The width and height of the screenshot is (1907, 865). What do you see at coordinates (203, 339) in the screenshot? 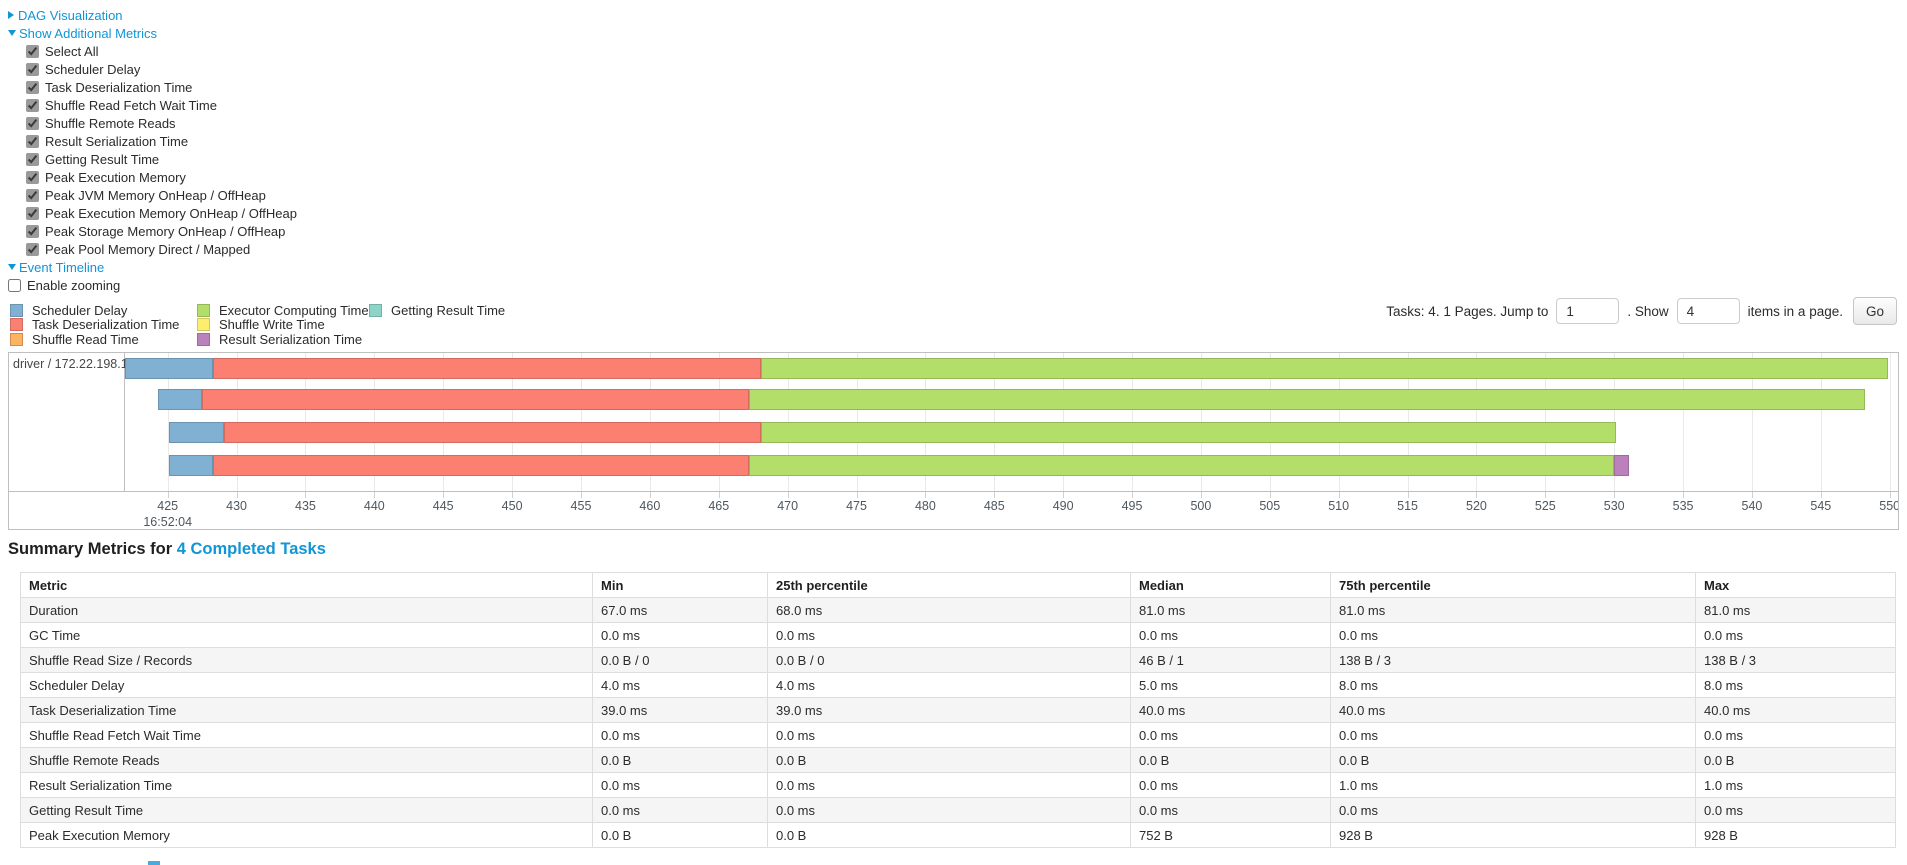
I see `legend-swatch-result_serialization` at bounding box center [203, 339].